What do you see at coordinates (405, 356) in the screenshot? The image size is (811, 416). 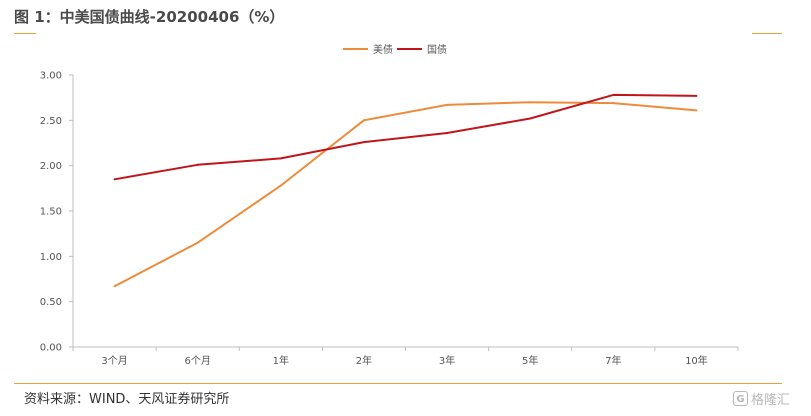 I see `x-axis: 3个月 6个月 1年 2年 3年 5年 7年 10年` at bounding box center [405, 356].